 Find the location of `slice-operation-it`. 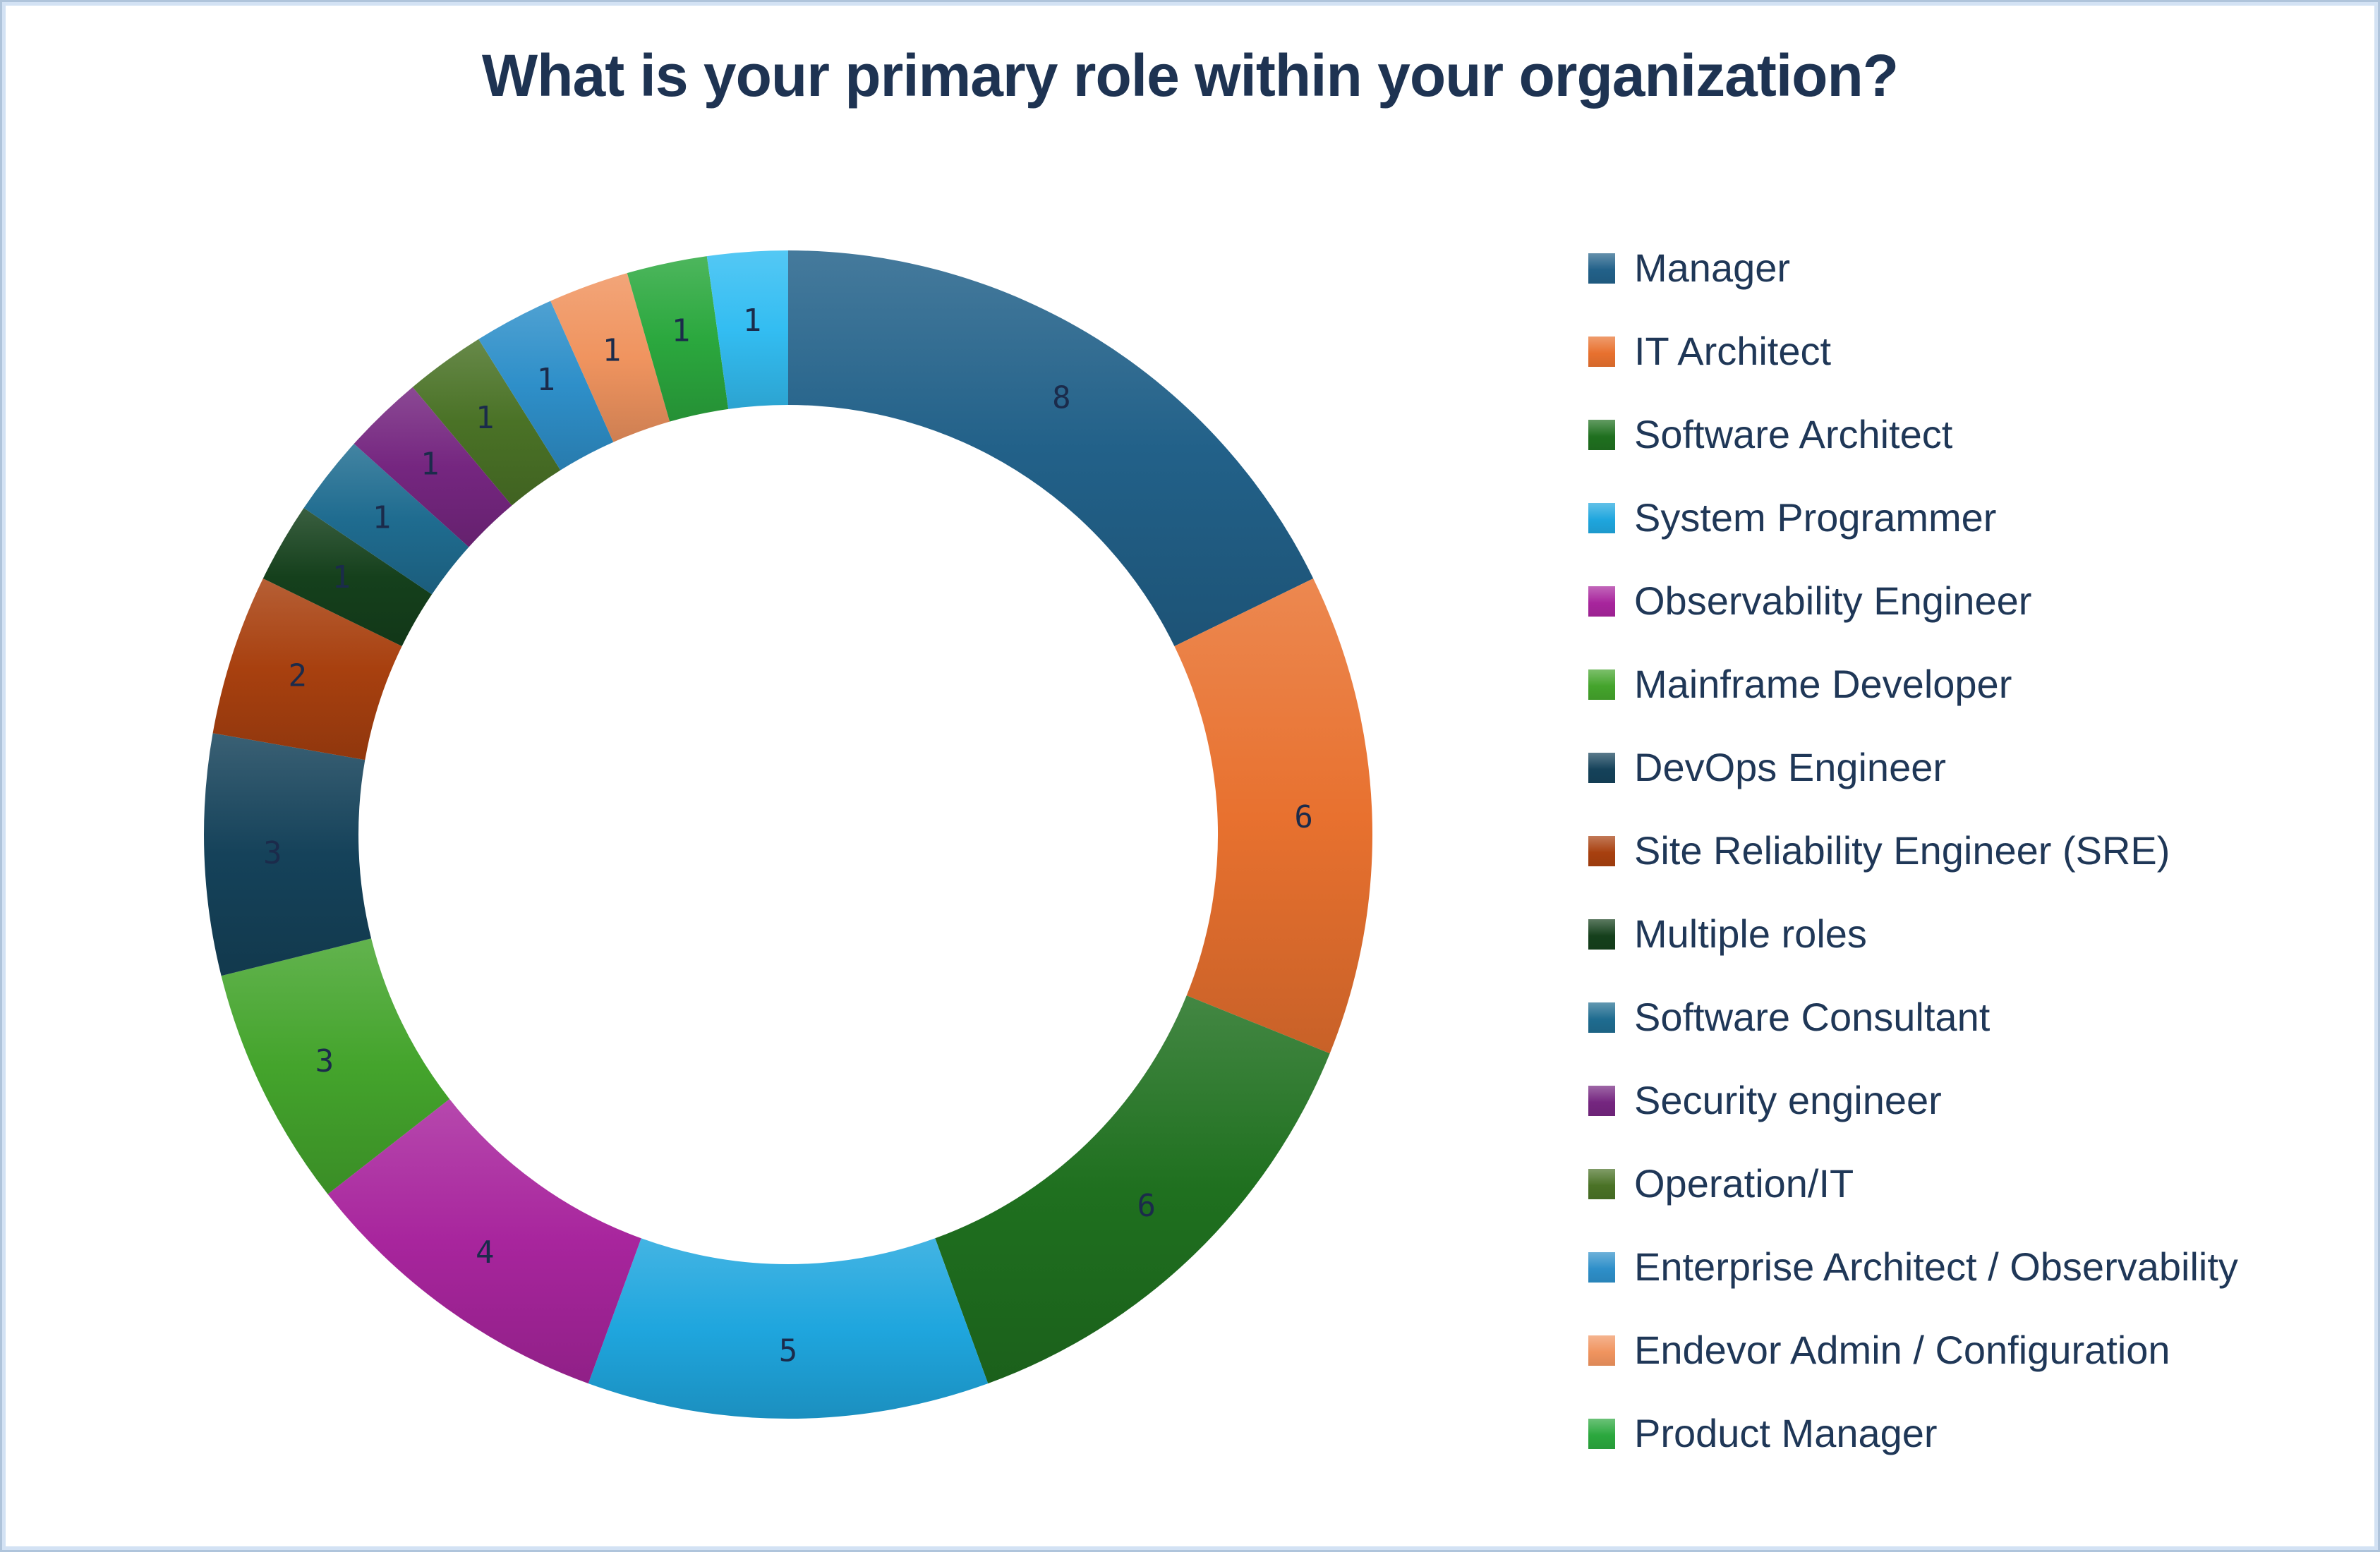

slice-operation-it is located at coordinates (487, 423).